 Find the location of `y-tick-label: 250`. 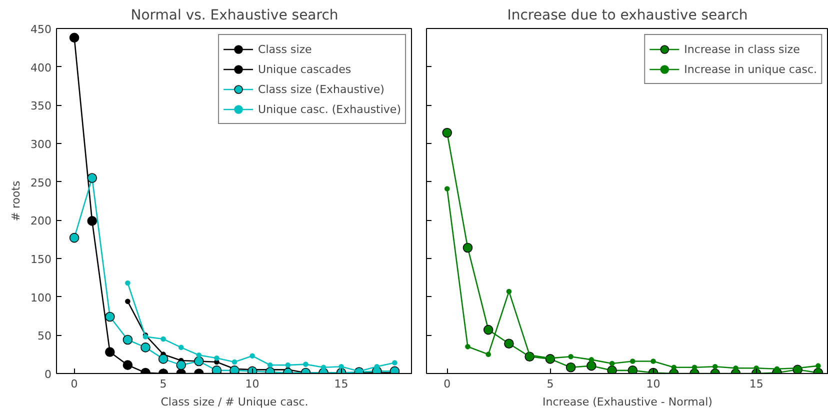

y-tick-label: 250 is located at coordinates (41, 183).